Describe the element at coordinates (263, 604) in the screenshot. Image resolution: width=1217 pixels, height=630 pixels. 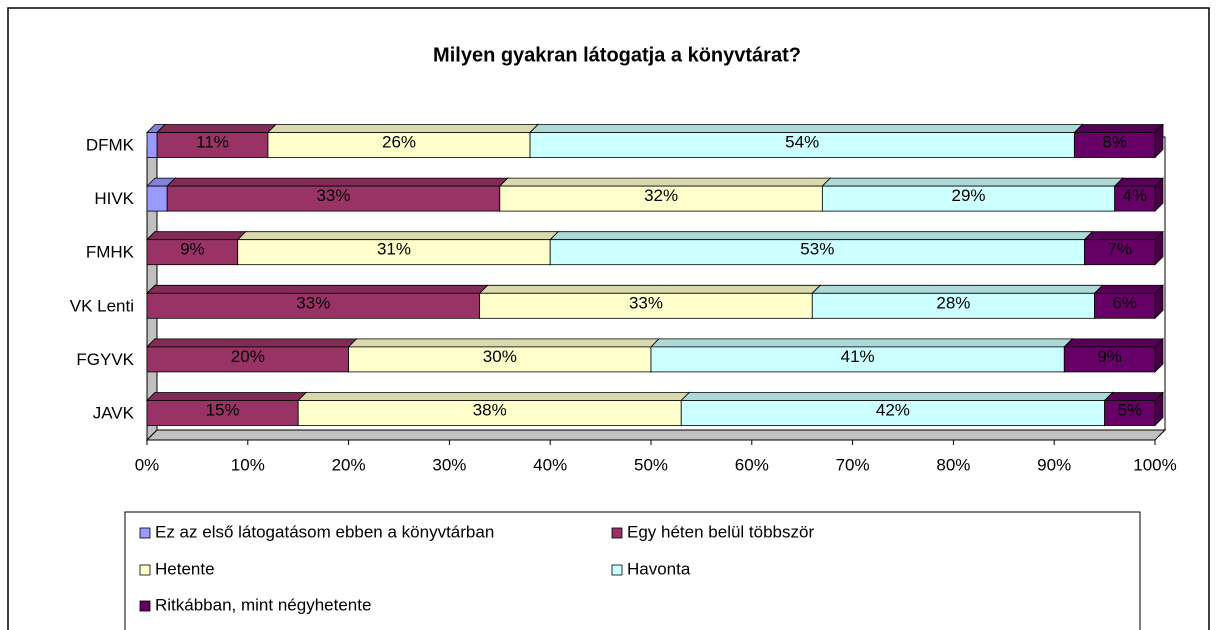
I see `legend-label: Ritkábban, mint négyhetente` at that location.